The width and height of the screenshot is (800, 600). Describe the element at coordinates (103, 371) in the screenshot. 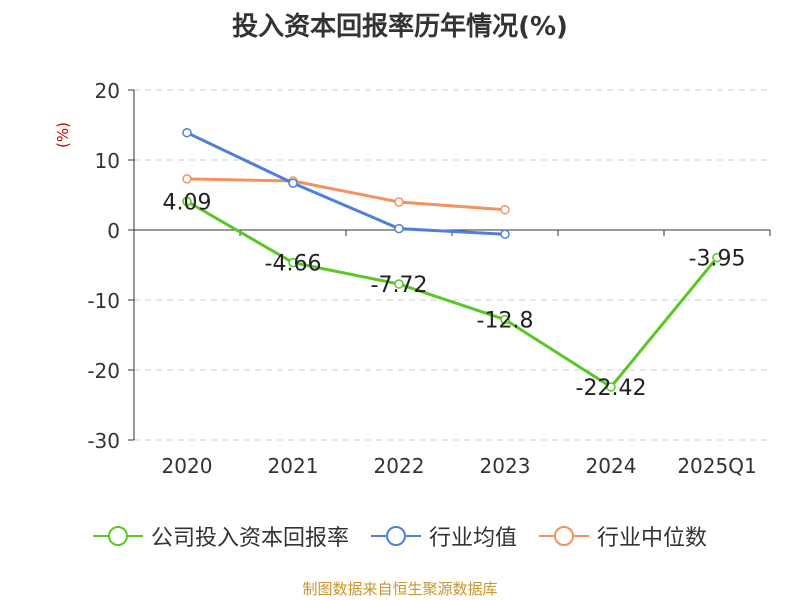

I see `y-tick-label: -20` at that location.